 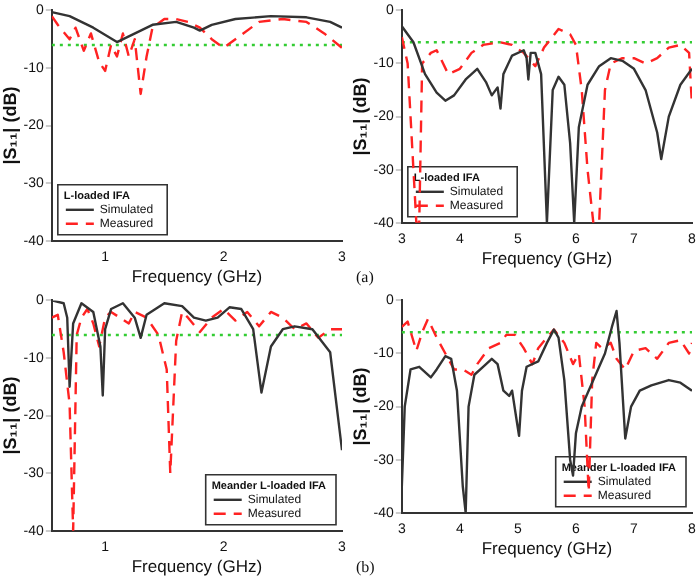 I want to click on text: (b), so click(x=366, y=567).